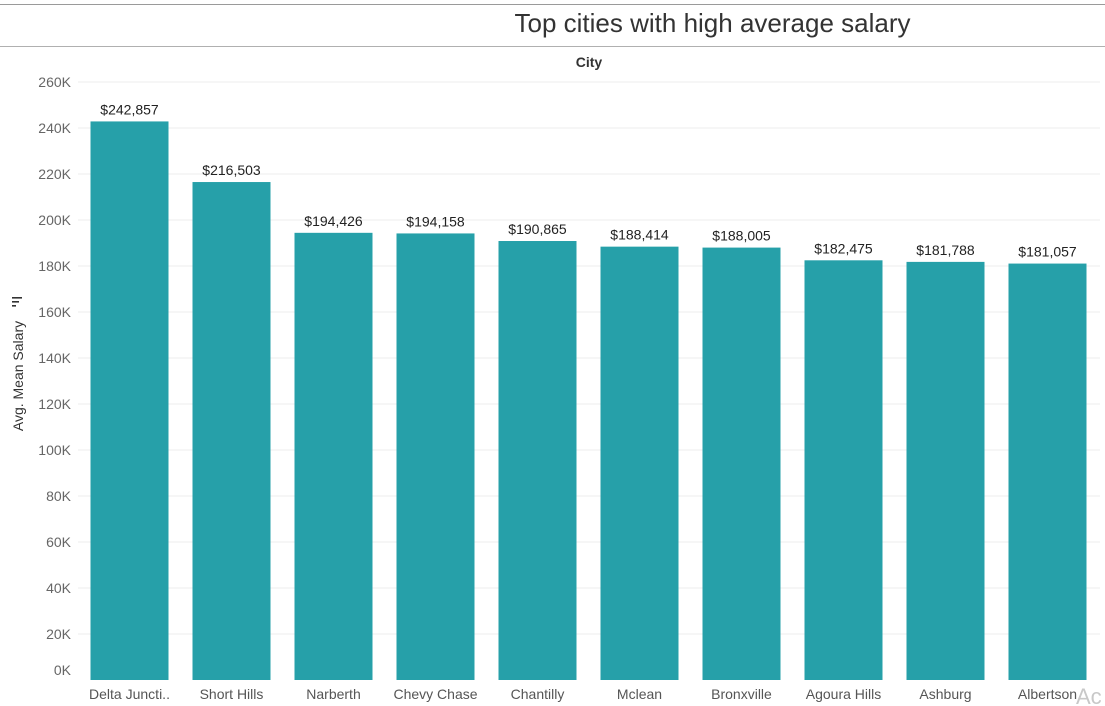 The width and height of the screenshot is (1105, 706). I want to click on y-tick-label: 240K, so click(54, 128).